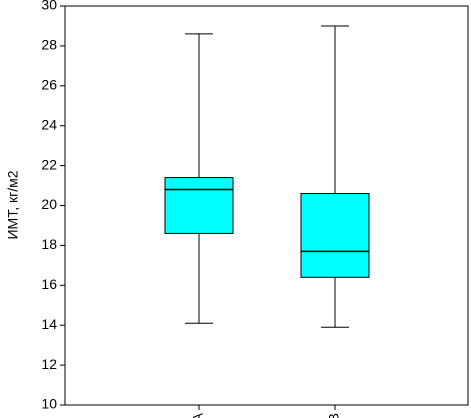  Describe the element at coordinates (334, 415) in the screenshot. I see `x-tick-label: B` at that location.